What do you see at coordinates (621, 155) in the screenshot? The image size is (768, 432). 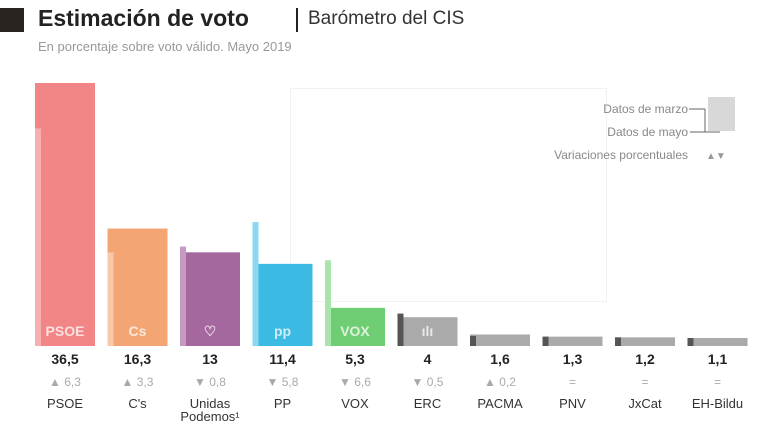 I see `legend-variation: Variaciones porcentuales` at bounding box center [621, 155].